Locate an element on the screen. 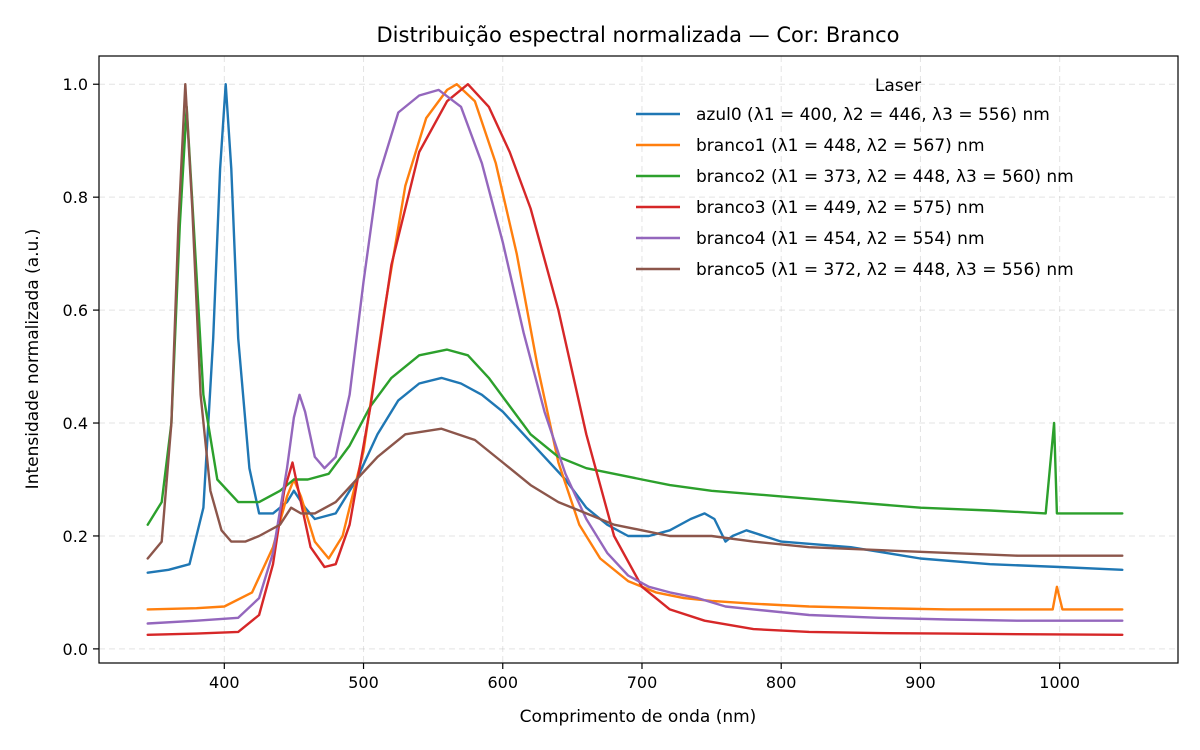  legend-label: branco4 (λ1 = 454, λ2 = 554) nm is located at coordinates (840, 239).